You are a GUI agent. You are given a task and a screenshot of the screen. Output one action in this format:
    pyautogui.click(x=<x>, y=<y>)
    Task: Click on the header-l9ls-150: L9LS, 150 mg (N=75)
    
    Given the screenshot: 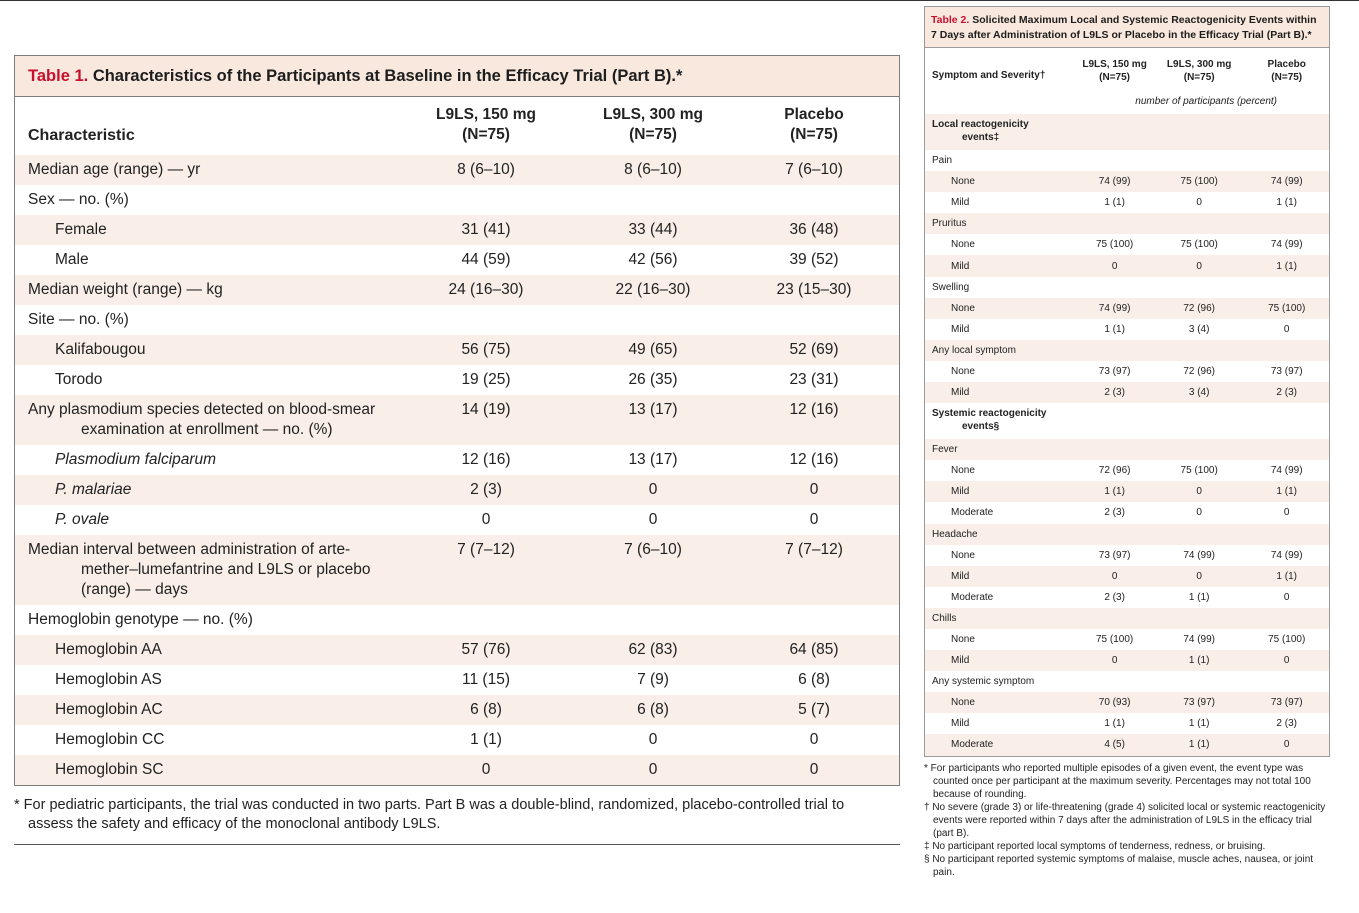 What is the action you would take?
    pyautogui.click(x=486, y=130)
    